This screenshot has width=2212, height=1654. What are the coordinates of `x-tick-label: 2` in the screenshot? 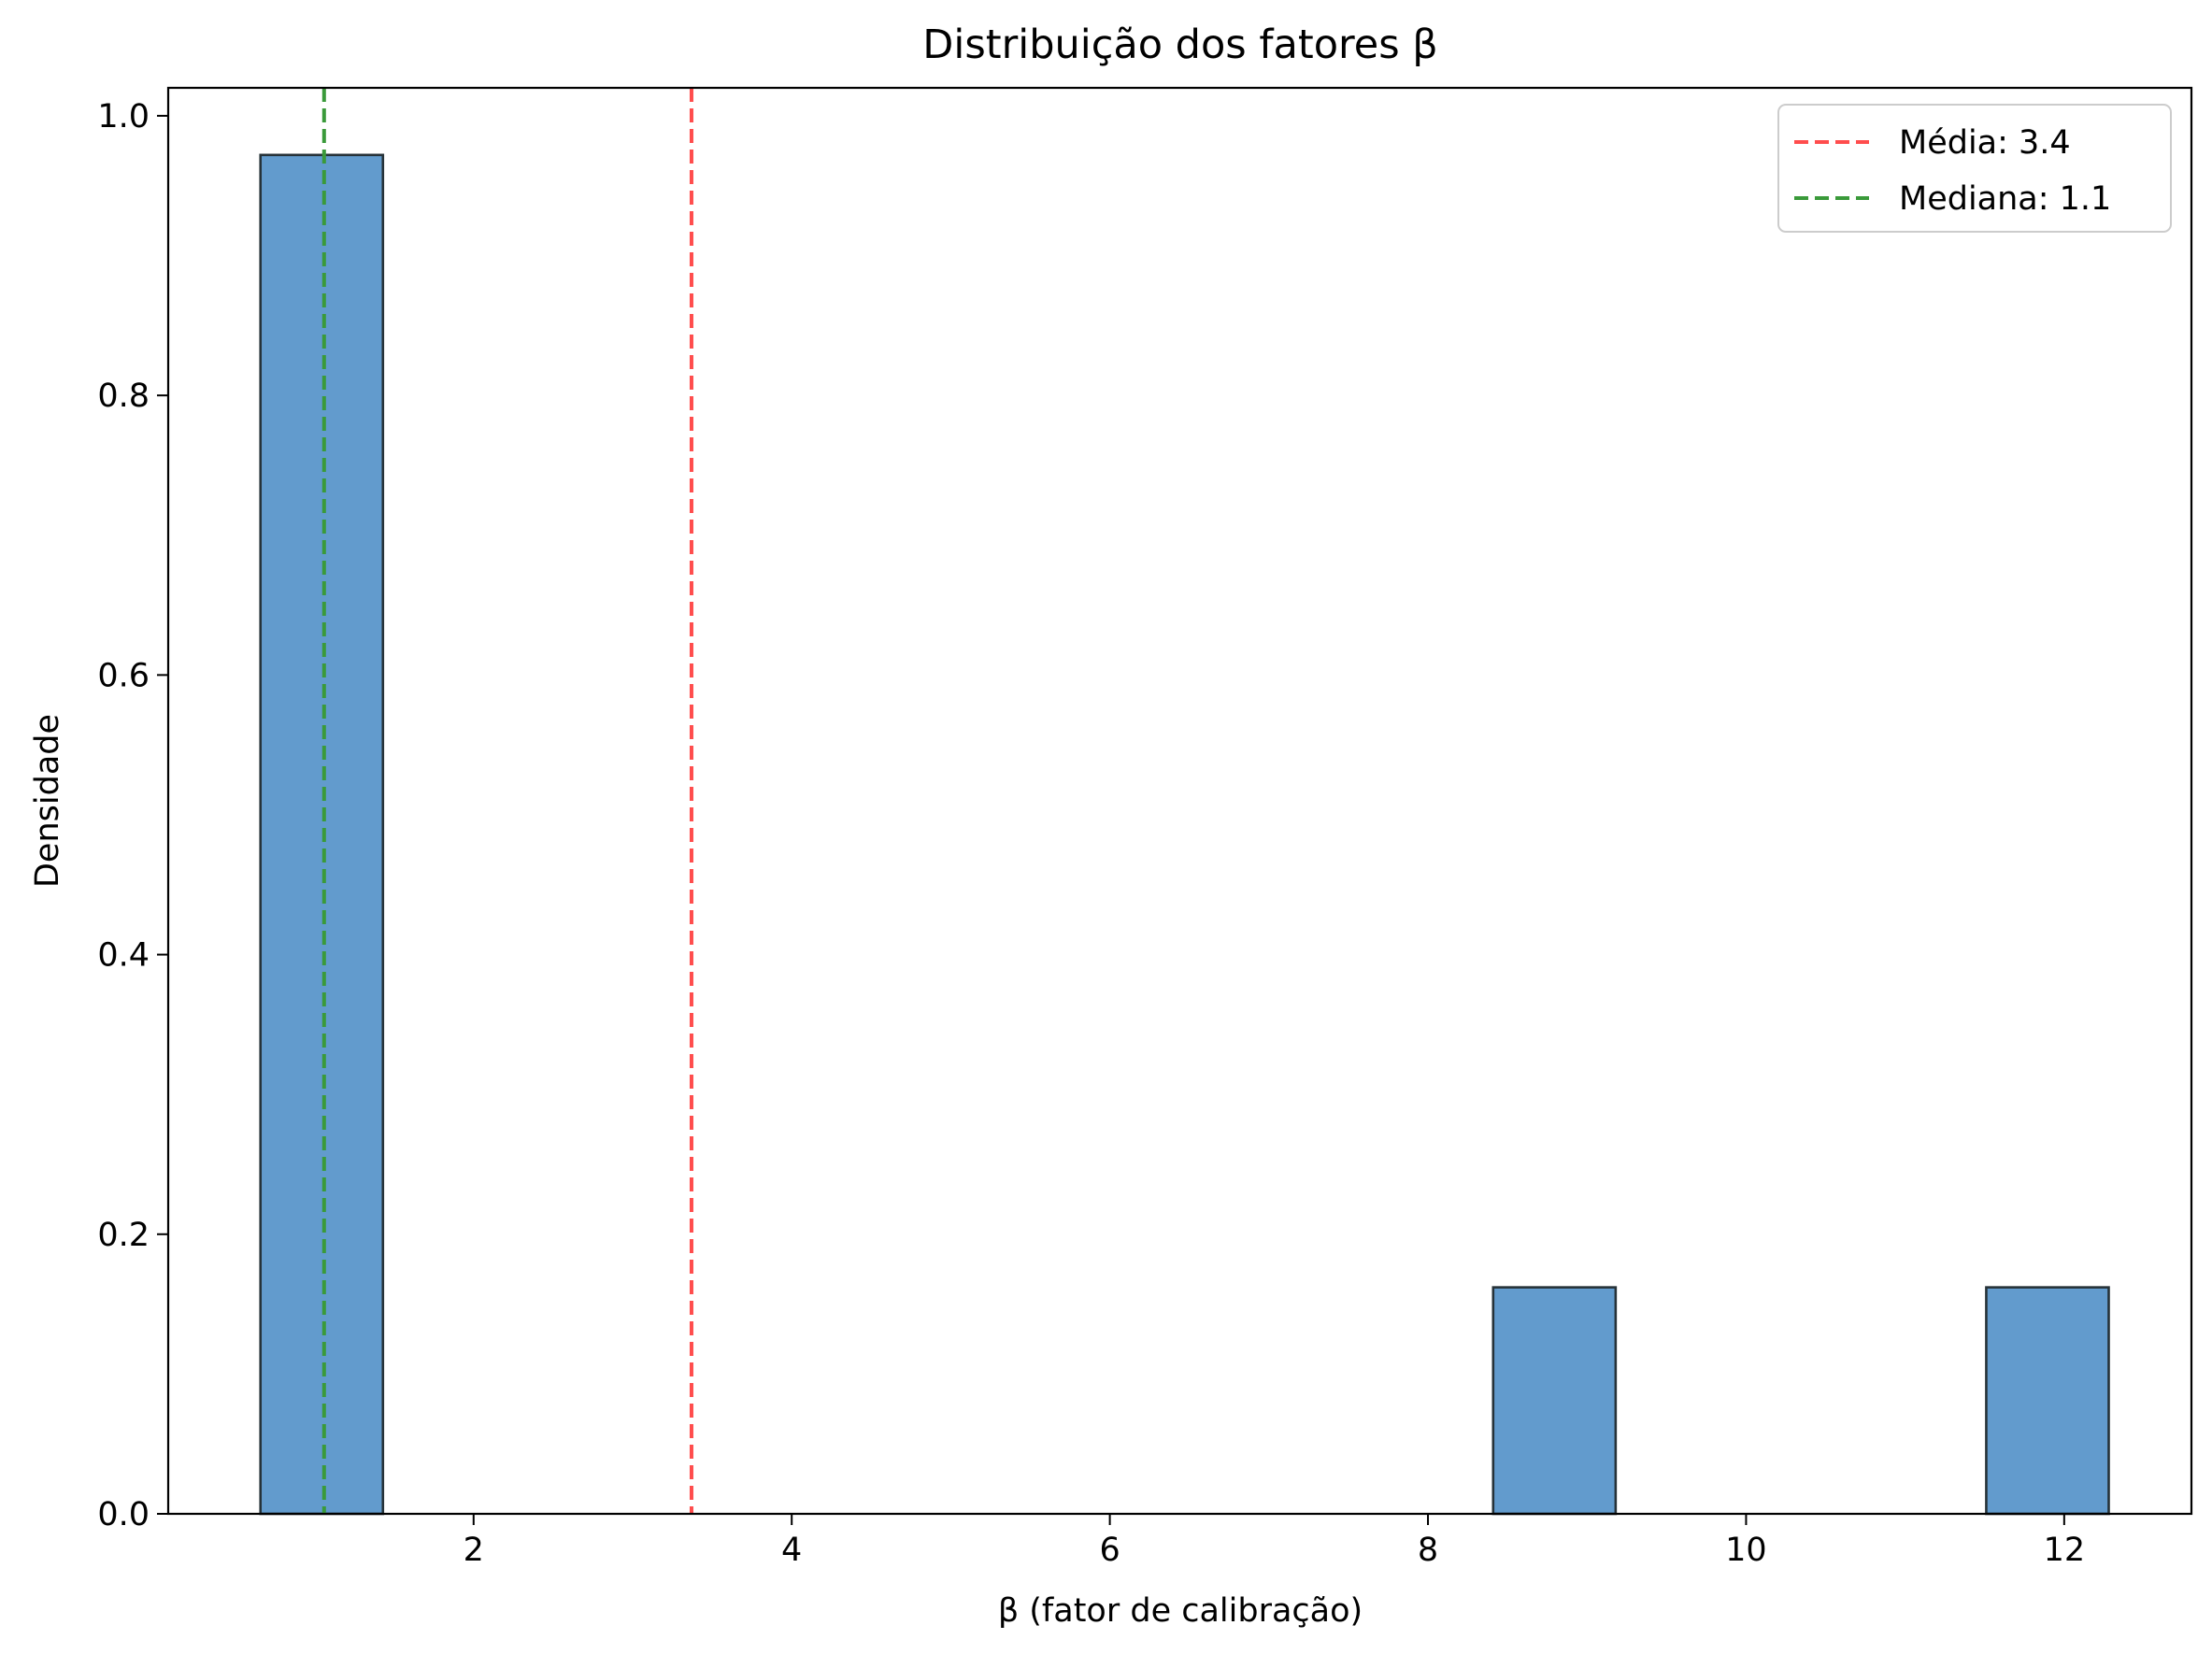 It's located at (474, 1550).